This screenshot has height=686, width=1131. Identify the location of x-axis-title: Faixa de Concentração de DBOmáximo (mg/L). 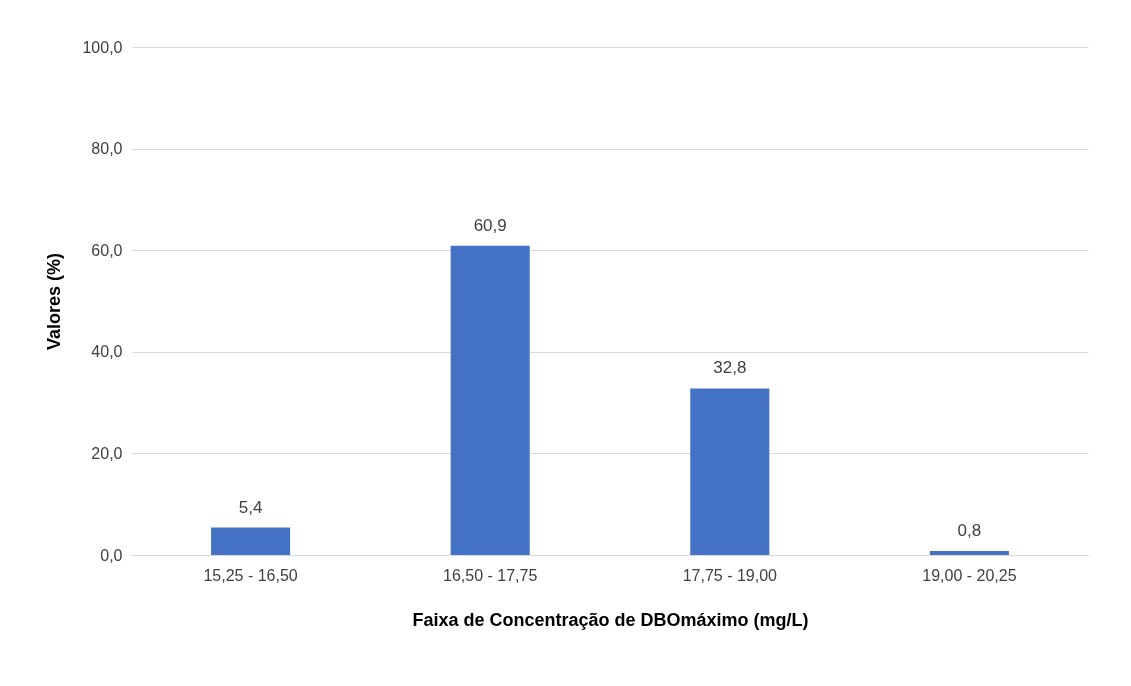
(610, 619).